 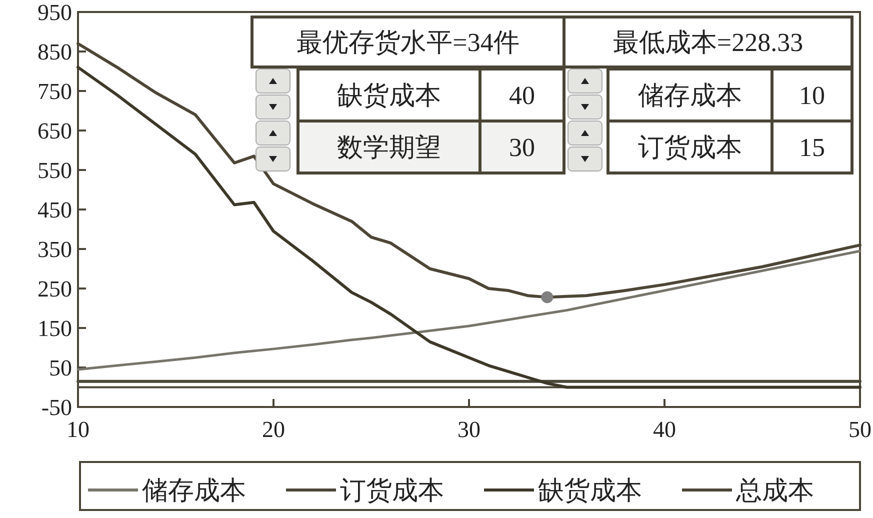 What do you see at coordinates (812, 147) in the screenshot?
I see `annotation: 15` at bounding box center [812, 147].